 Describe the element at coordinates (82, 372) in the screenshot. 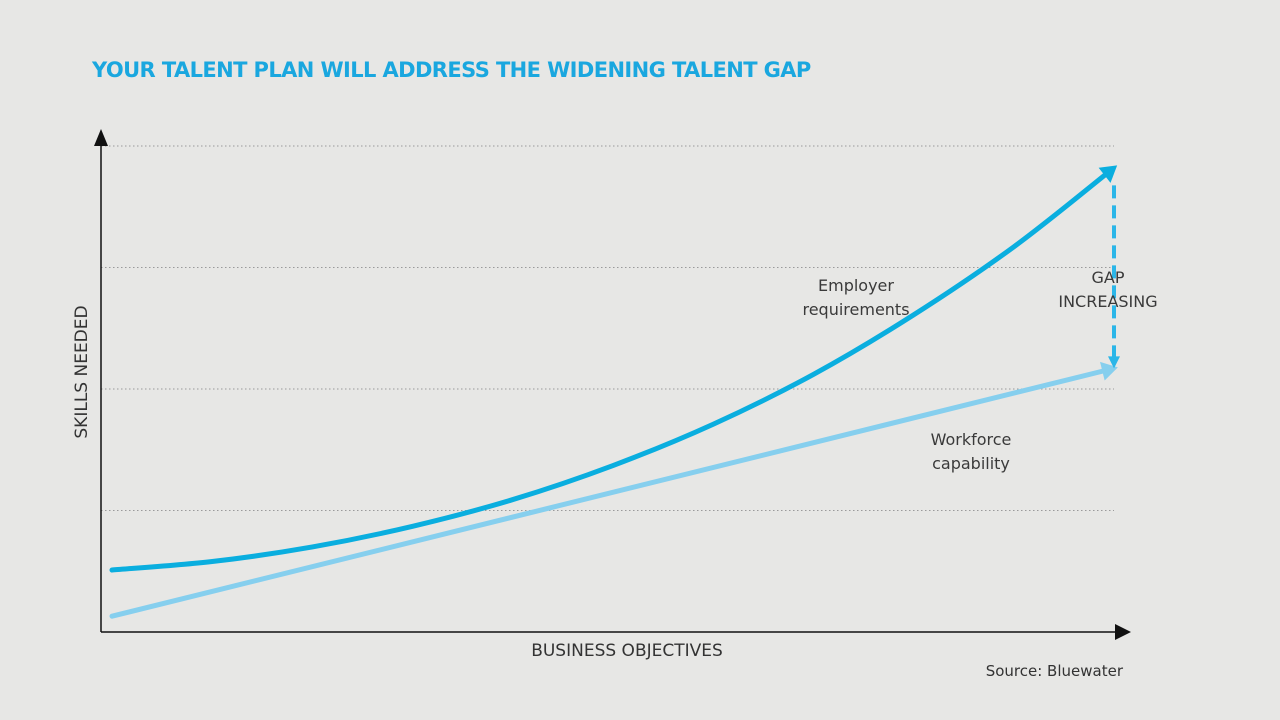

I see `y-axis-label: SKILLS NEEDED` at that location.